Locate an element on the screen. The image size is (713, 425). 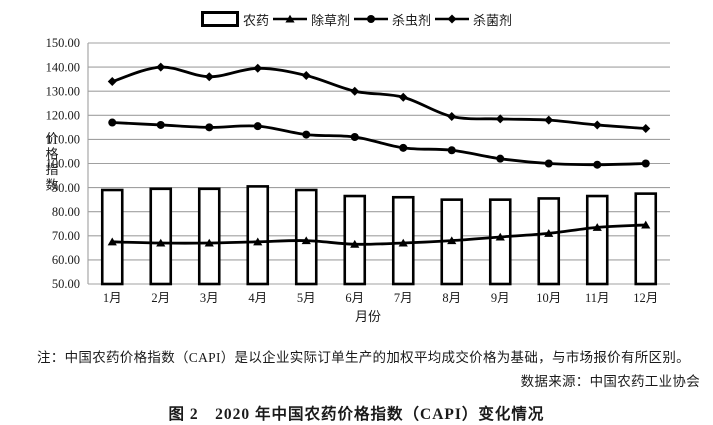
svg-text: 120.00 is located at coordinates (63, 116).